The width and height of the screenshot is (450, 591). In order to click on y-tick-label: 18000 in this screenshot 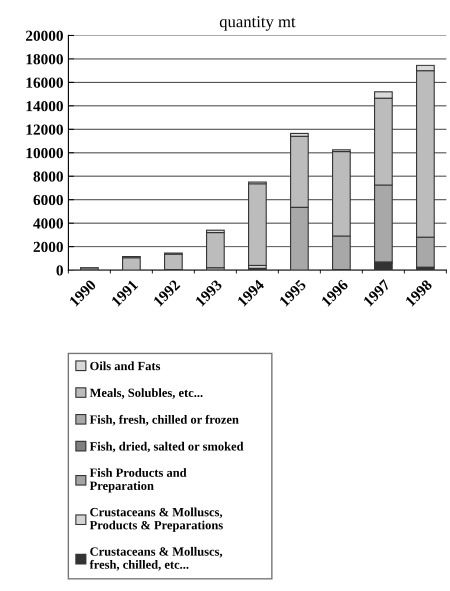, I will do `click(44, 59)`.